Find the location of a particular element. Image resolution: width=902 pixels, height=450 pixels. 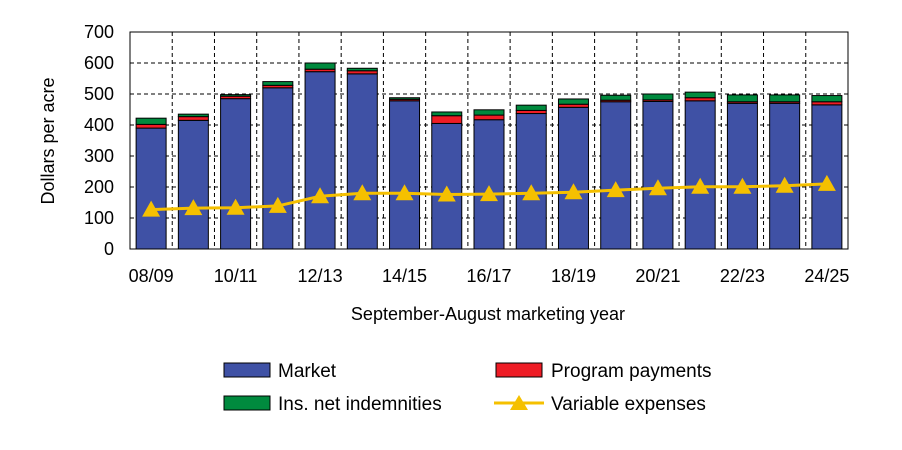

x-tick-label: 08/09 is located at coordinates (151, 276).